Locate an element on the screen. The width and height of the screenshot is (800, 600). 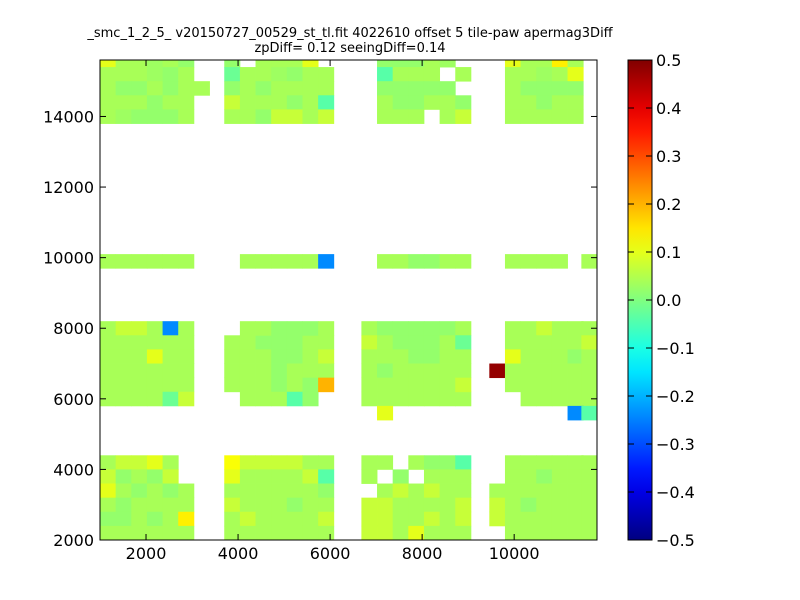
colorbar-tick-label: 0.5 is located at coordinates (668, 60).